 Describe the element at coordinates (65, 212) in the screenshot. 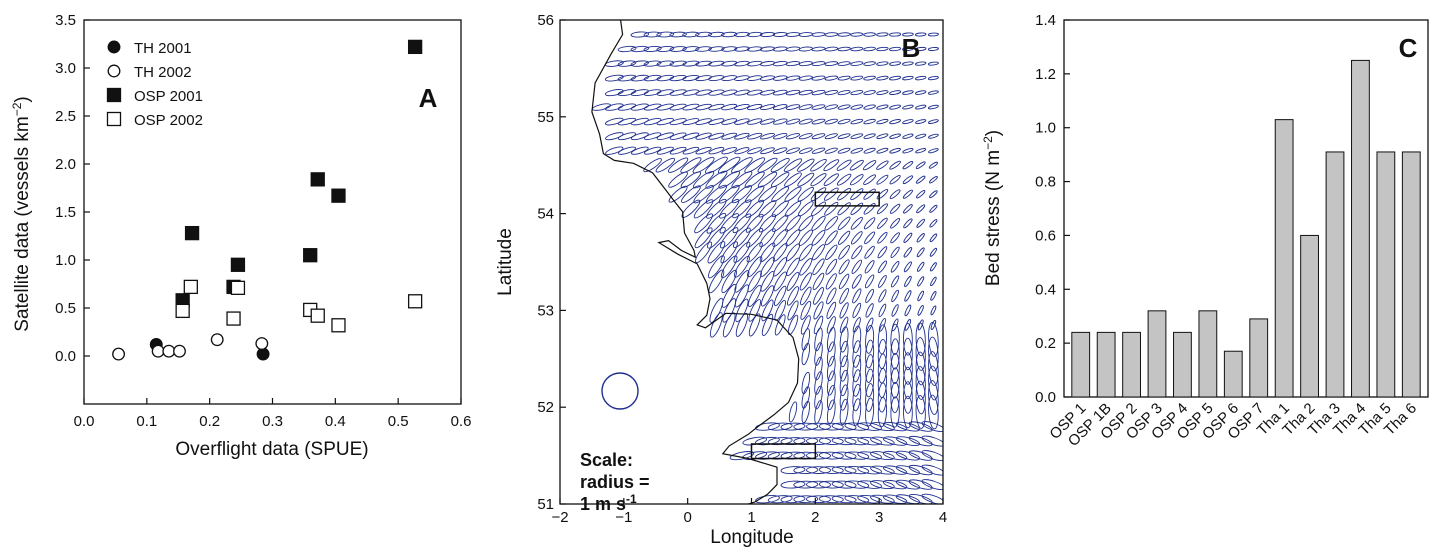

I see `a-y-tick-label: 1.5` at that location.